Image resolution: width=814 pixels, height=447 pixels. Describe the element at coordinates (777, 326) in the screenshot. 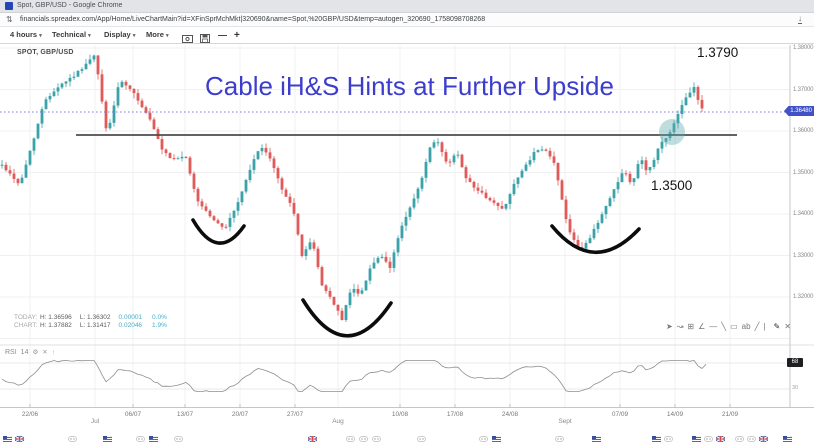

I see `pencil-tool-icon: ✎` at that location.